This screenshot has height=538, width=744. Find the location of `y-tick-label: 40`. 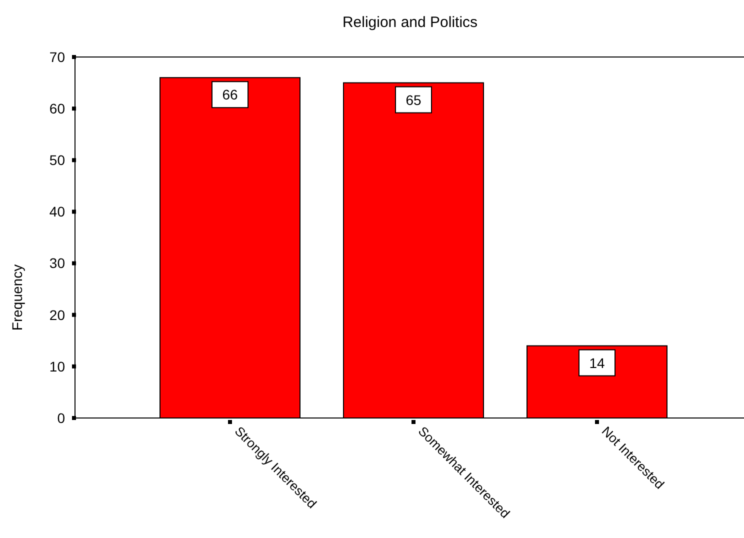

y-tick-label: 40 is located at coordinates (57, 212).